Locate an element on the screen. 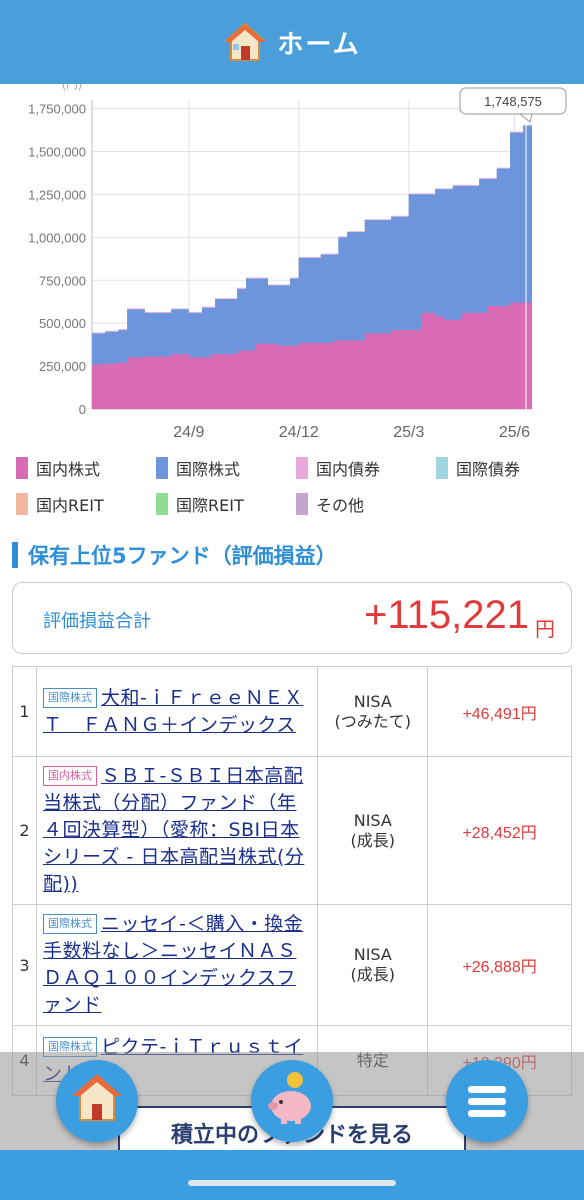 This screenshot has height=1200, width=584. fund-rank: 1 is located at coordinates (24, 711).